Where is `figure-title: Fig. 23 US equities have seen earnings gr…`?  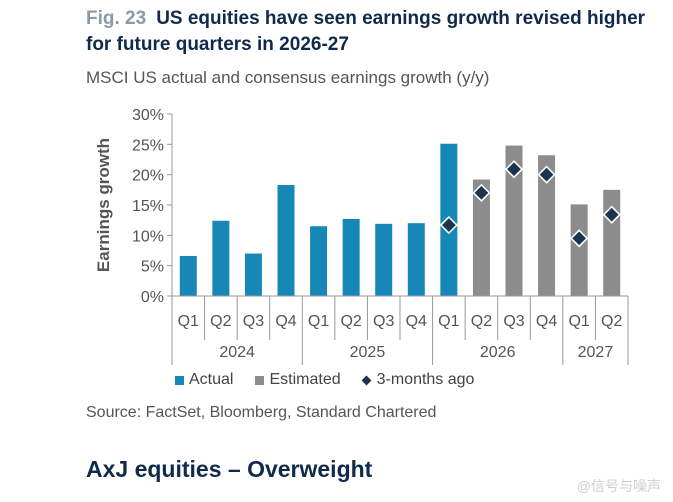
figure-title: Fig. 23 US equities have seen earnings gr… is located at coordinates (376, 32).